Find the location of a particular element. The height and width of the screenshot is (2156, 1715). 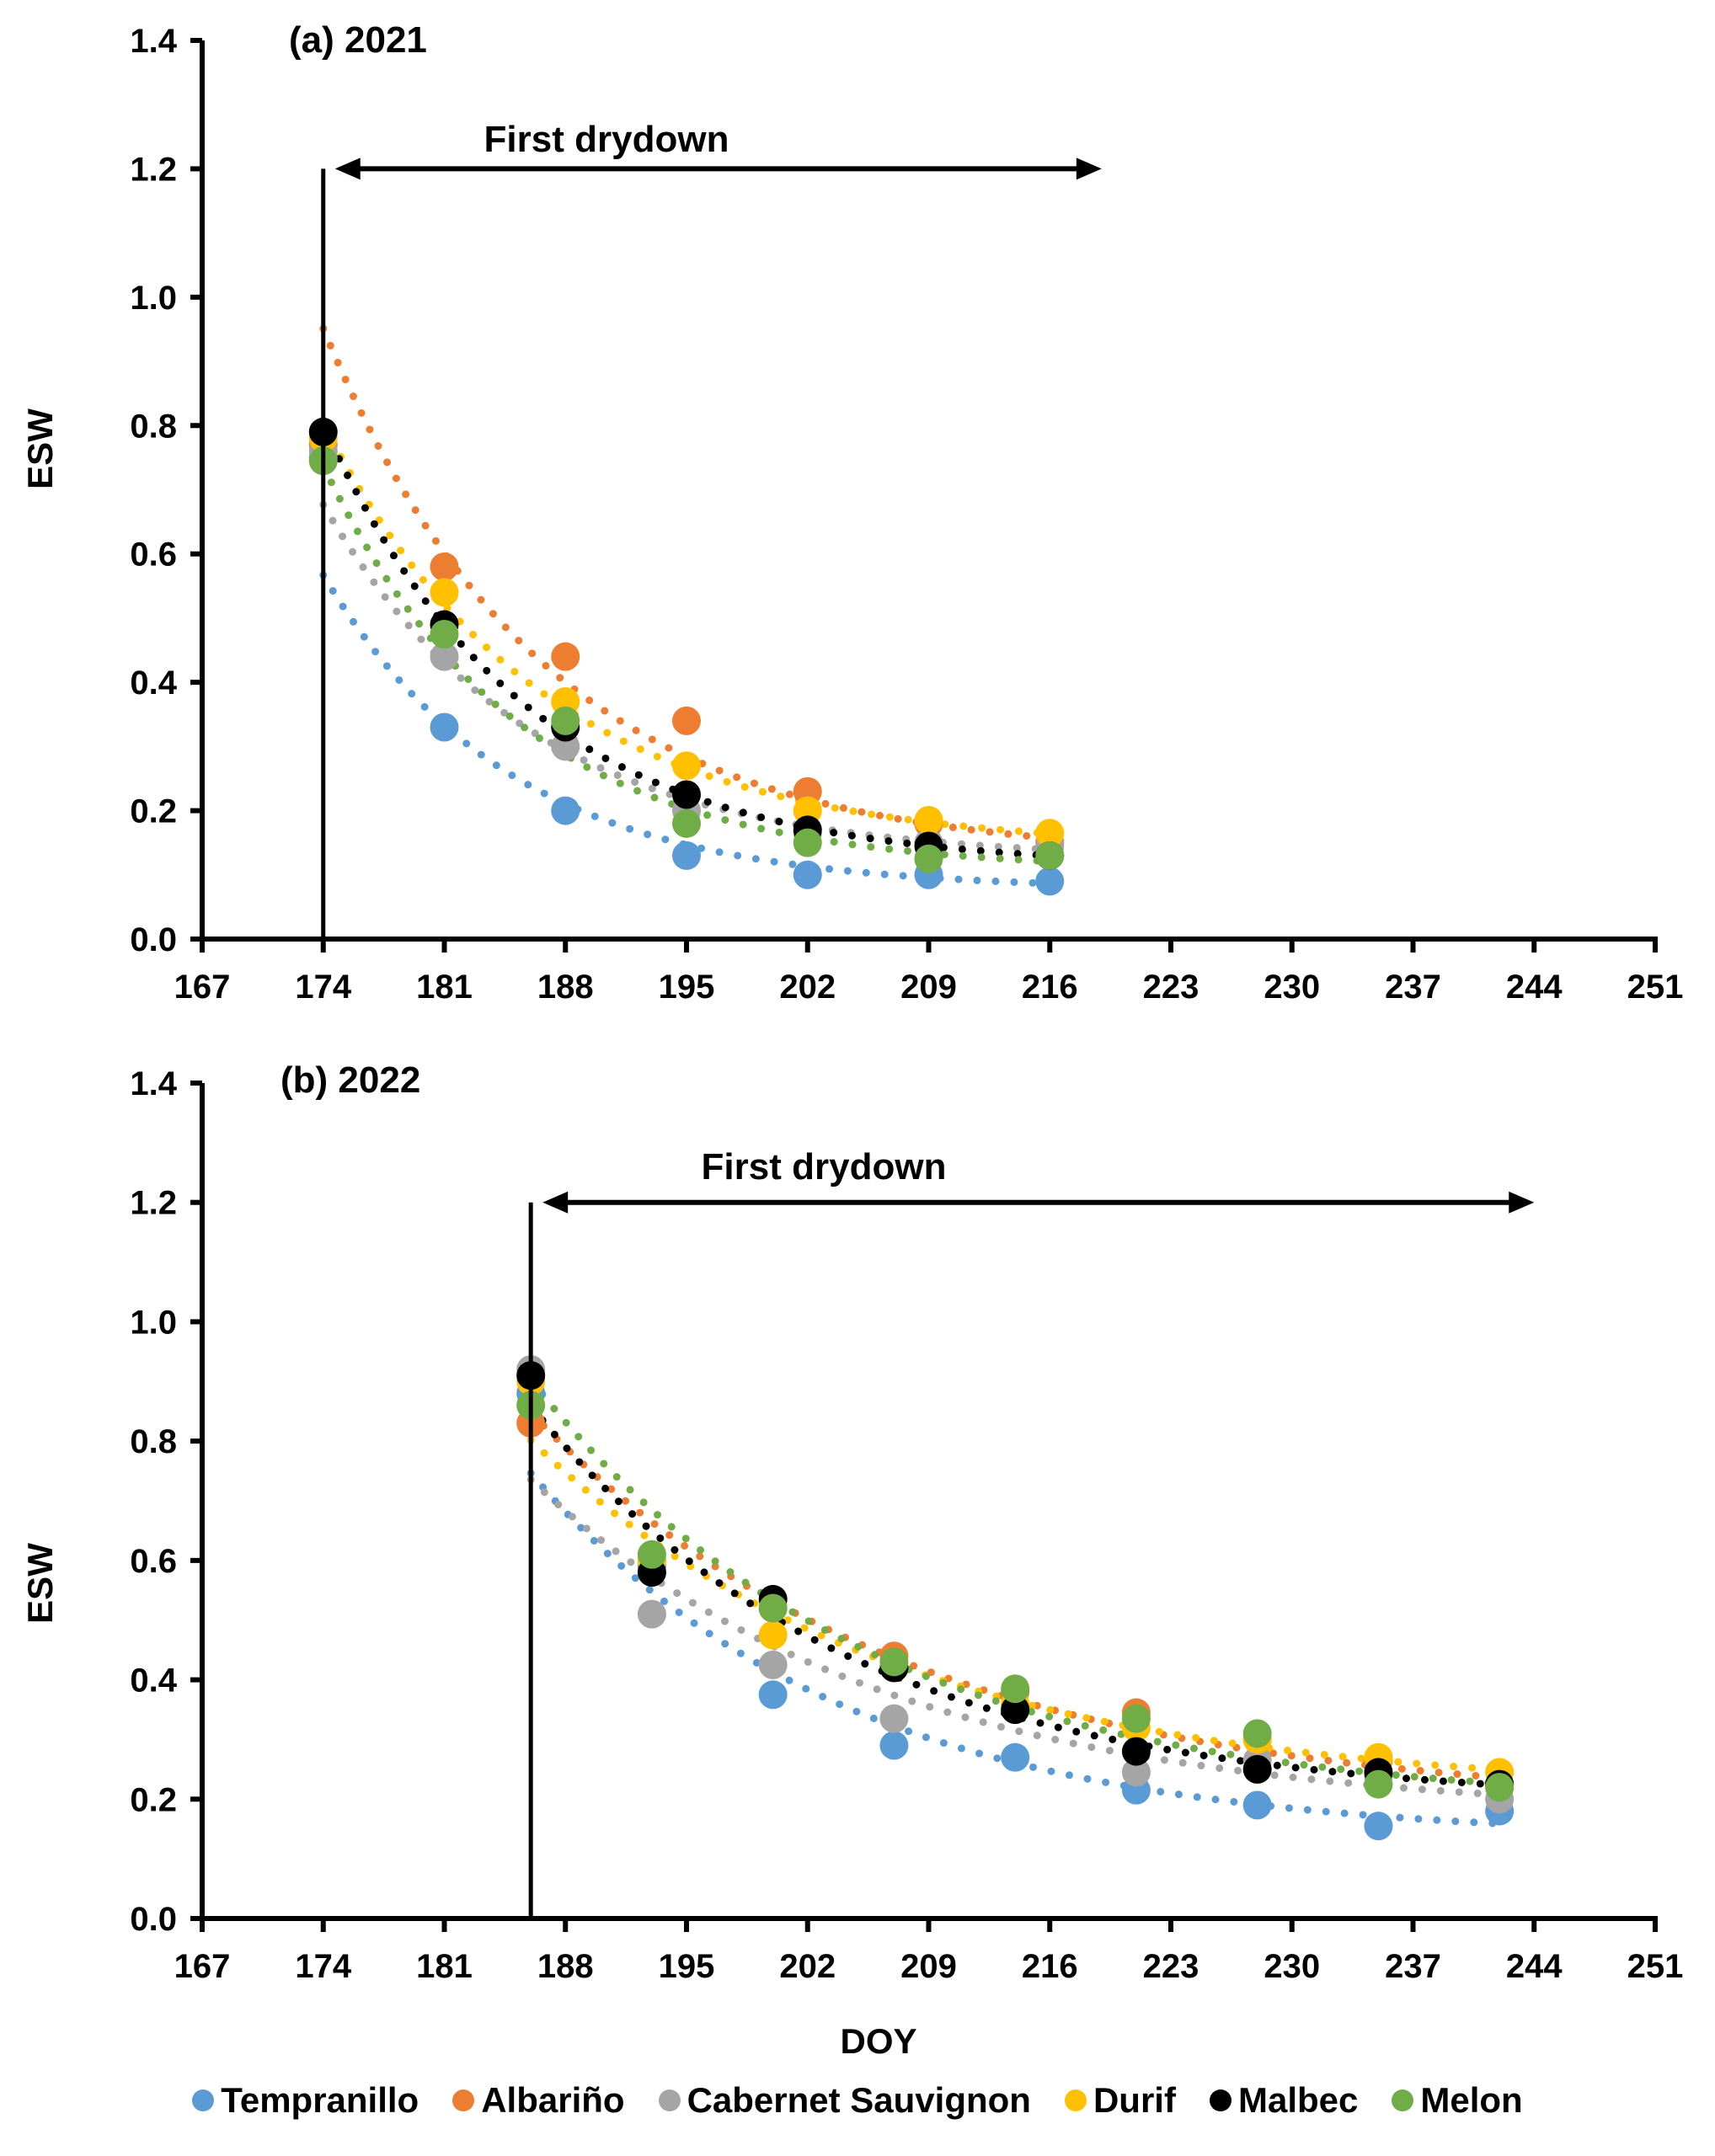

x-axis-label: DOY is located at coordinates (878, 2041).